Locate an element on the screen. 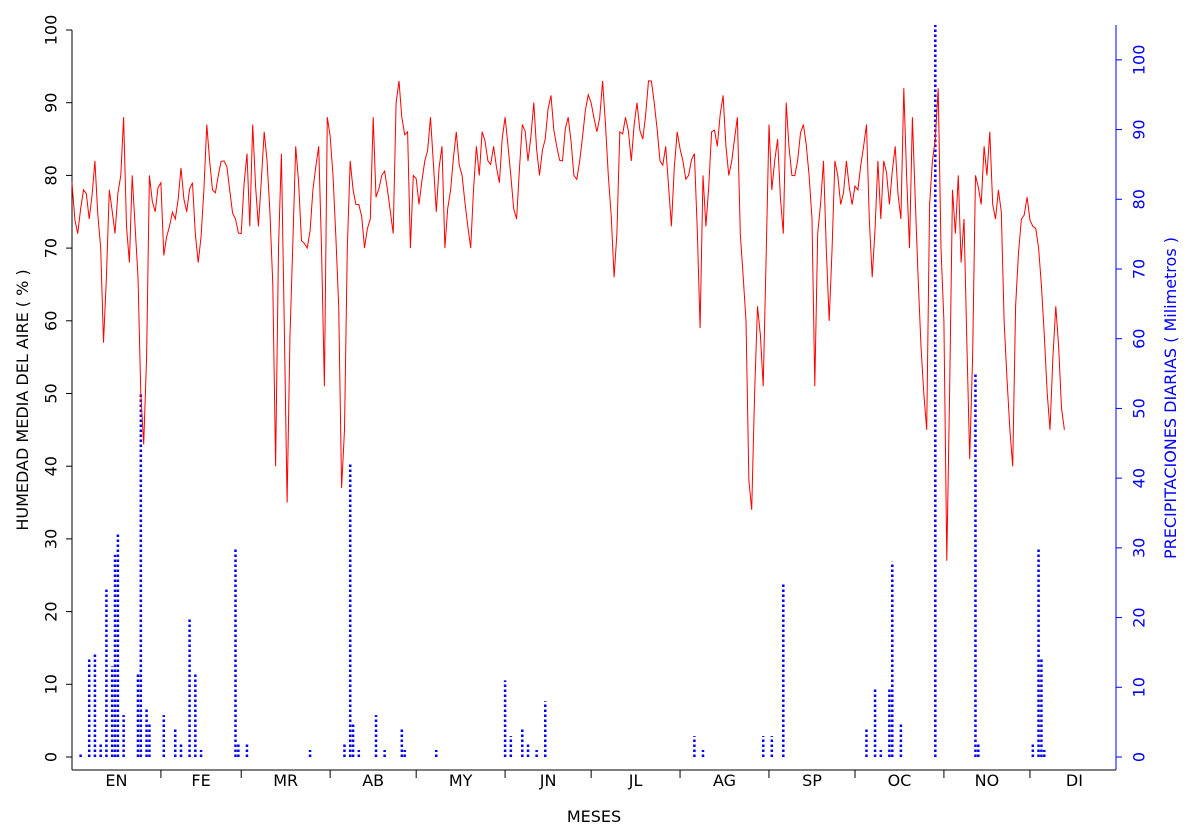 This screenshot has height=832, width=1188. right-axis-ticks: 0 10 20 30 40 50 60 70 80 90 100 is located at coordinates (1132, 403).